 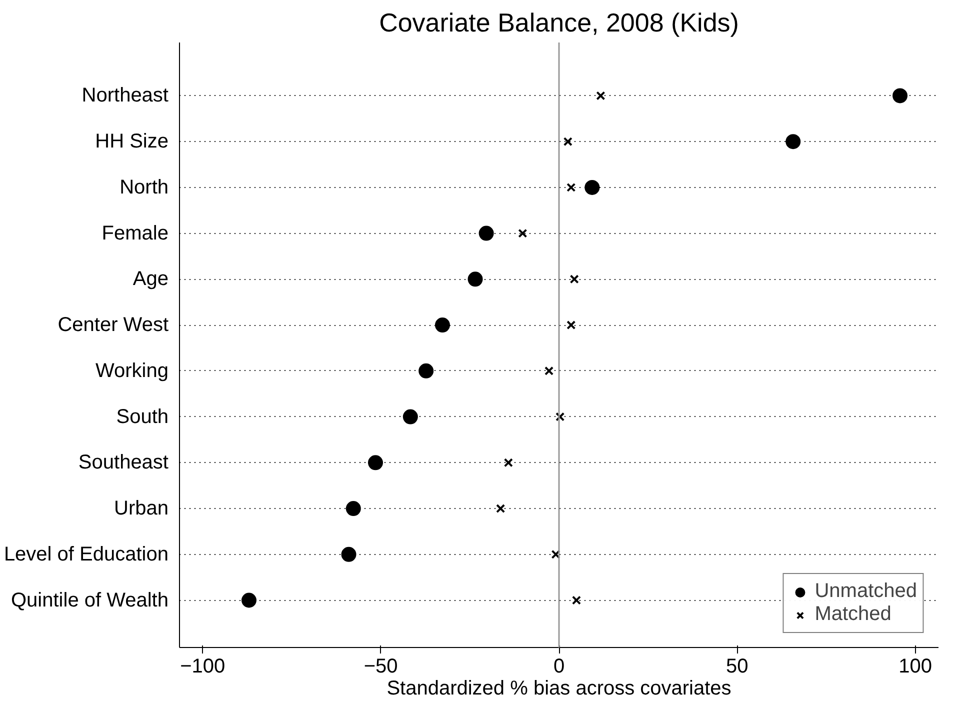 What do you see at coordinates (90, 600) in the screenshot?
I see `y-tick-label: Quintile of Wealth` at bounding box center [90, 600].